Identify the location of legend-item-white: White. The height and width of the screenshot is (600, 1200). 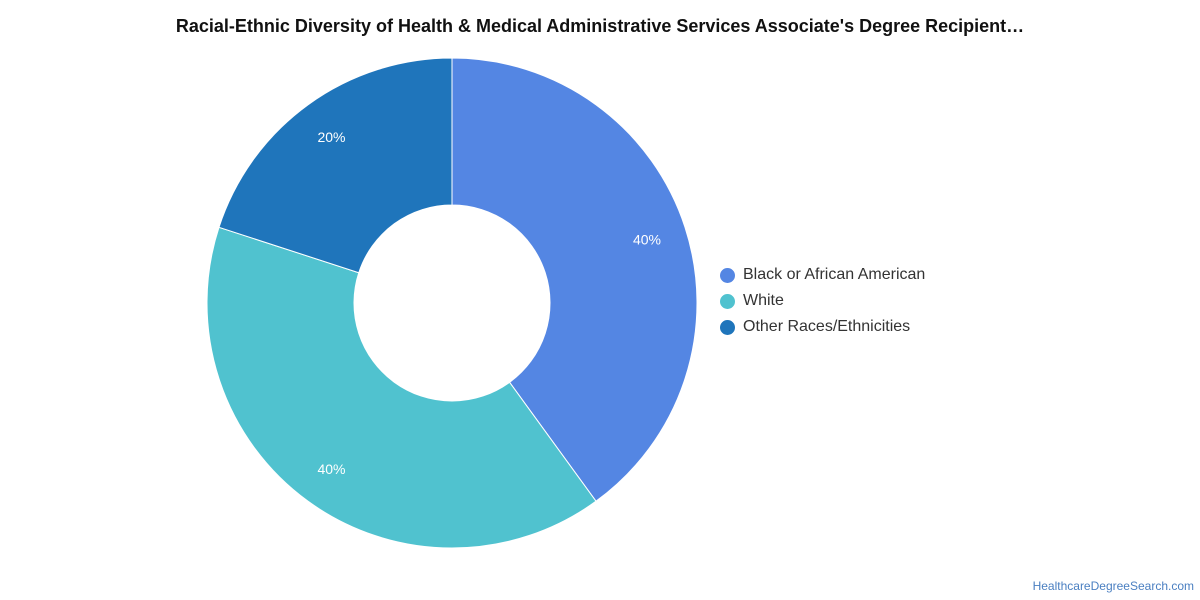
(822, 301).